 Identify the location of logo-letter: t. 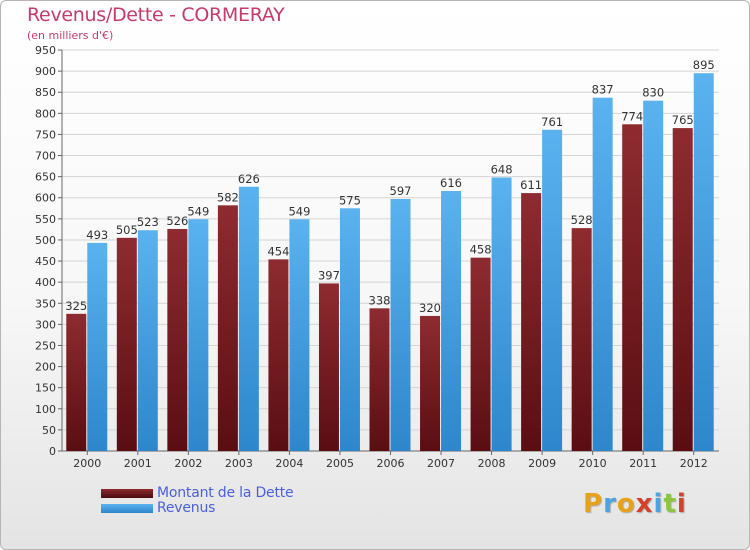
(670, 504).